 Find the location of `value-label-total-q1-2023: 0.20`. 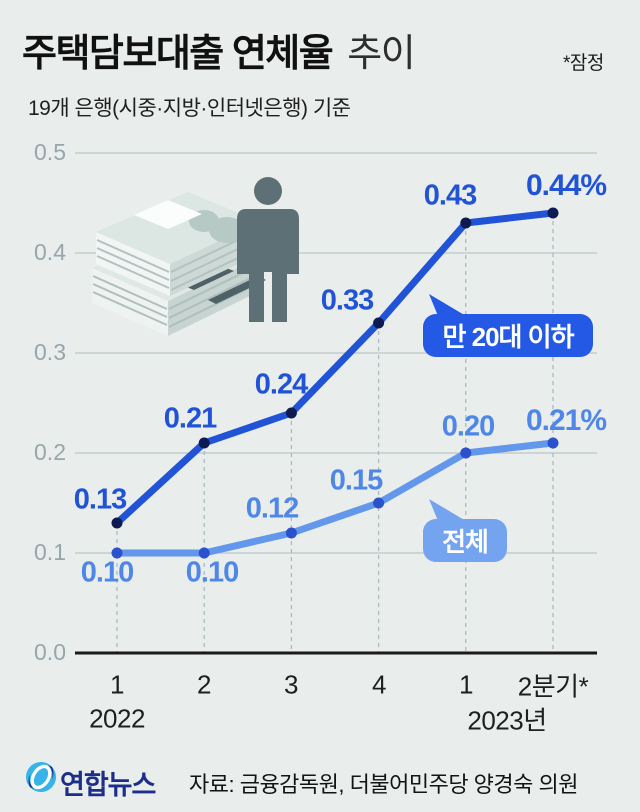

value-label-total-q1-2023: 0.20 is located at coordinates (468, 426).